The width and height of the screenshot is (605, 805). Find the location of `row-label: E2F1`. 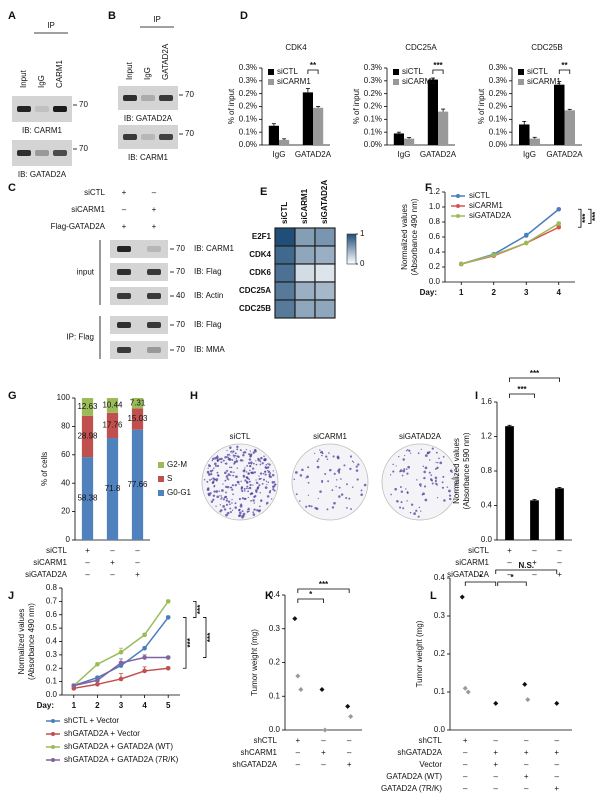

row-label: E2F1 is located at coordinates (262, 236).